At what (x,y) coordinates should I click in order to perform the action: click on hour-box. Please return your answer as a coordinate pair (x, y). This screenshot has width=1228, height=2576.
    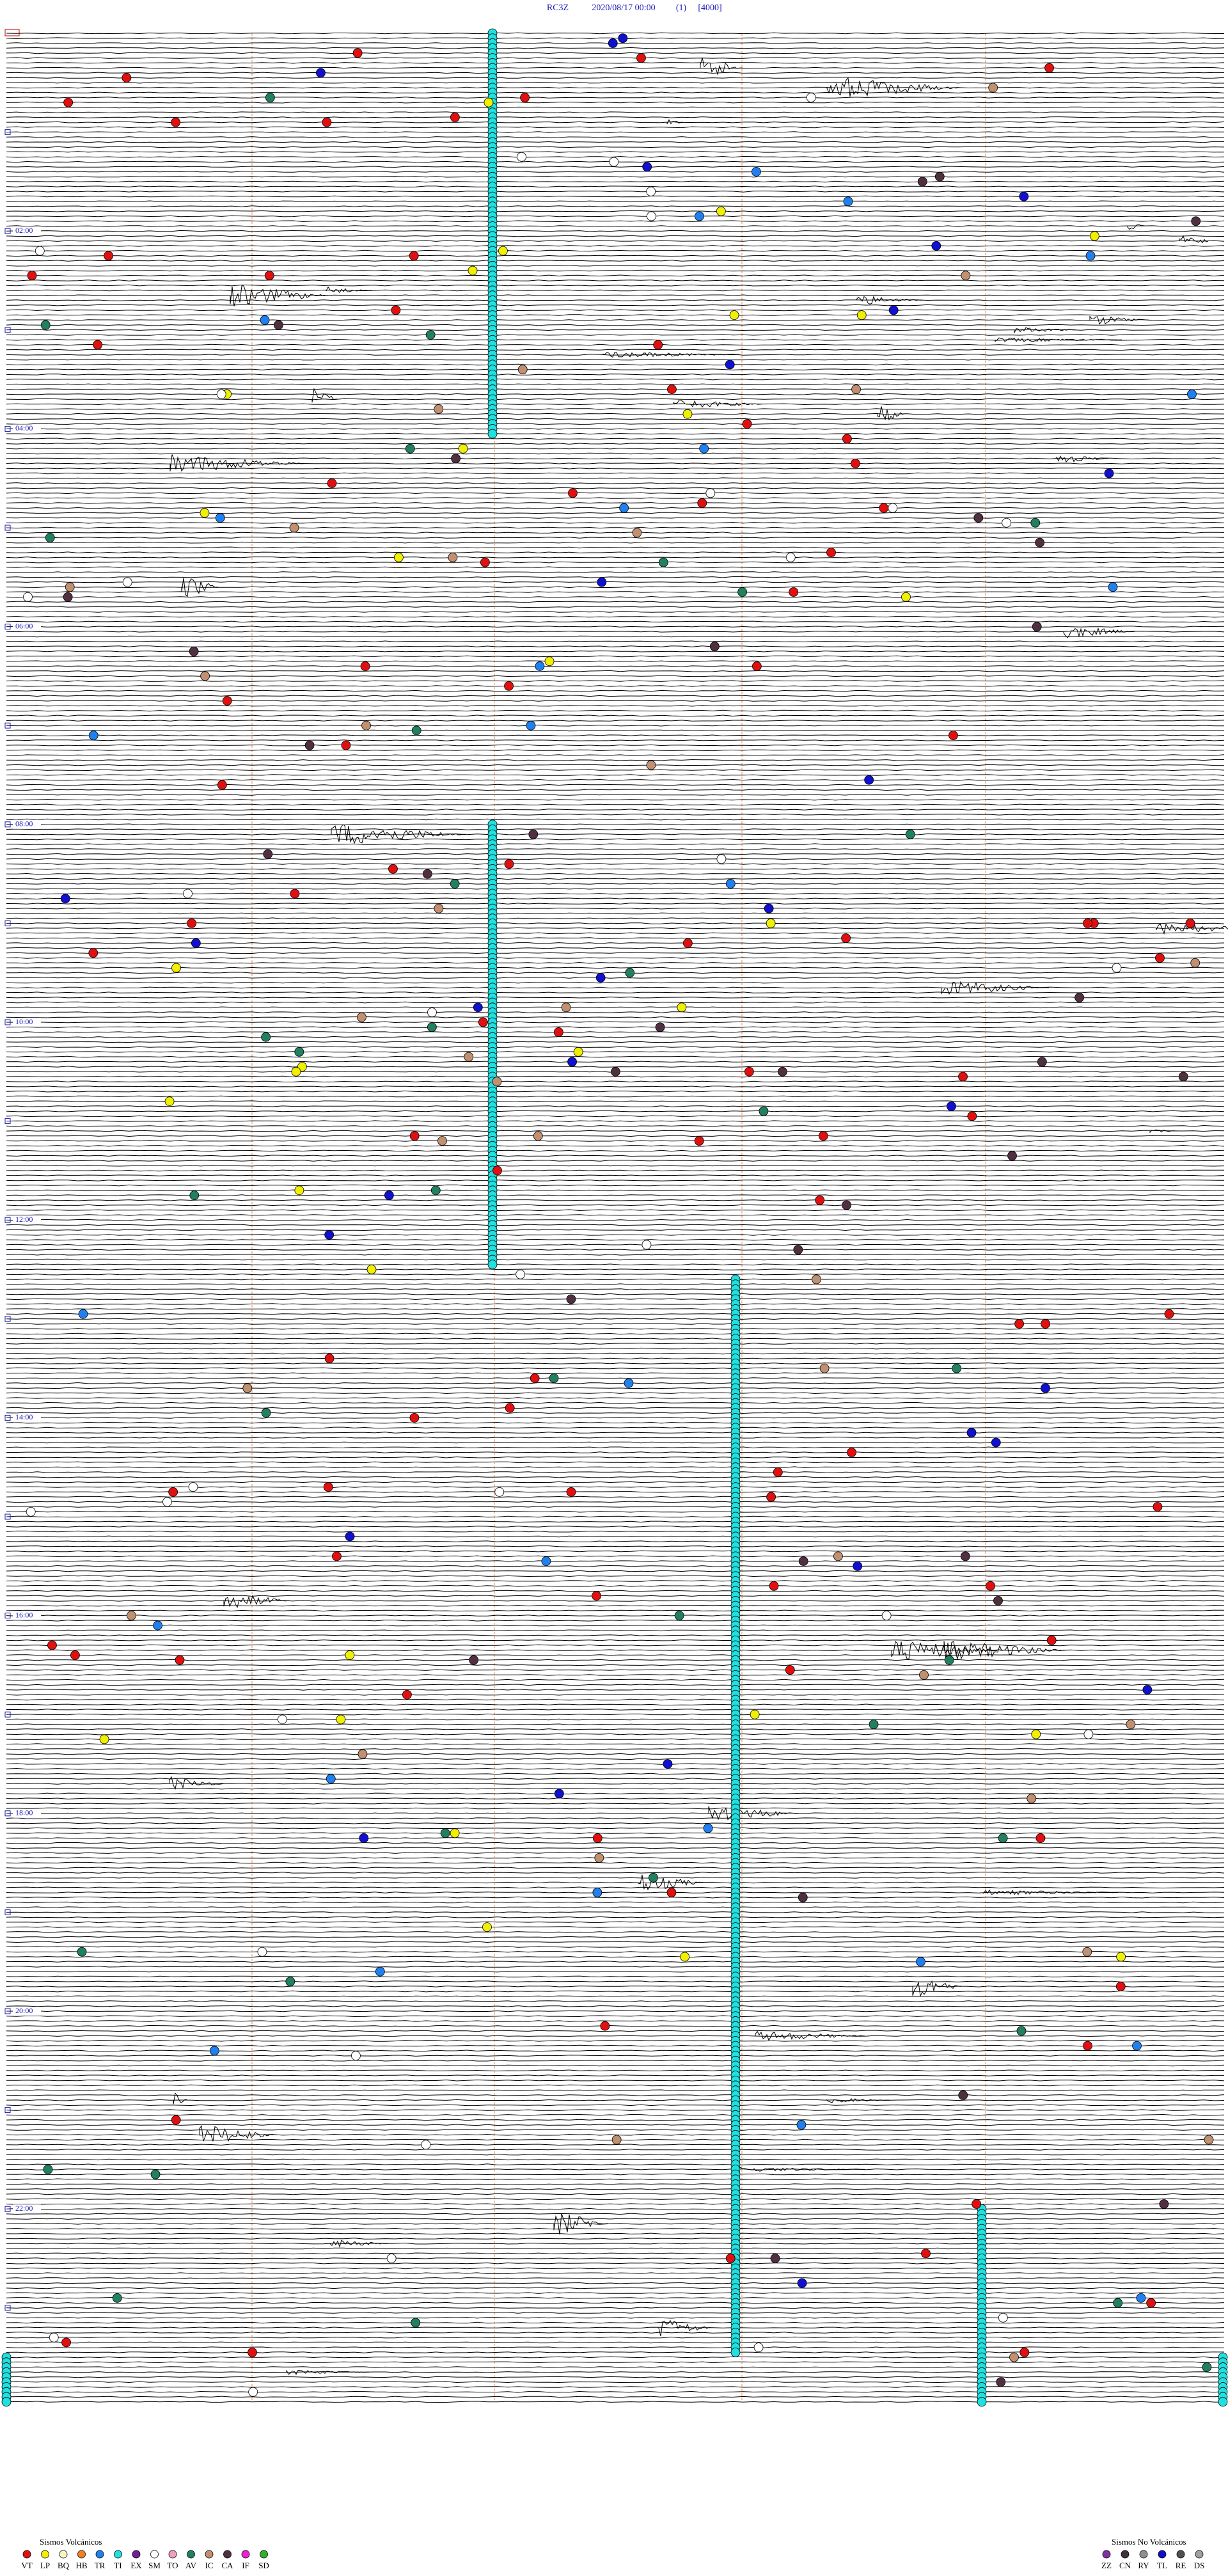
    Looking at the image, I should click on (7, 923).